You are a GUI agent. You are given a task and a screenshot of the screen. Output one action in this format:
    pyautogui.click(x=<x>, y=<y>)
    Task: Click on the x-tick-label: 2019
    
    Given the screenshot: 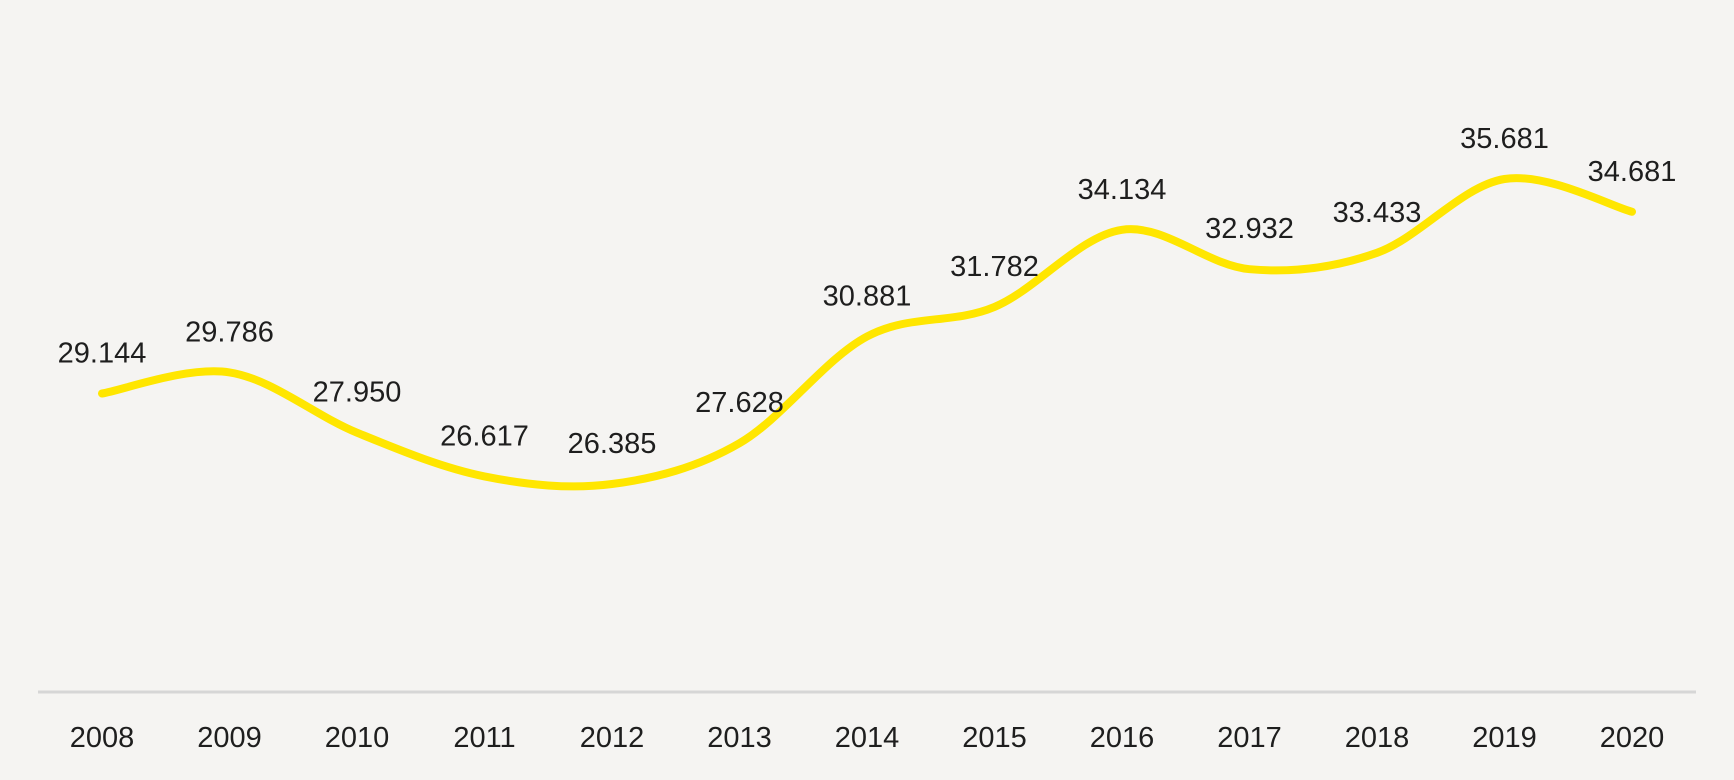 What is the action you would take?
    pyautogui.click(x=1504, y=738)
    